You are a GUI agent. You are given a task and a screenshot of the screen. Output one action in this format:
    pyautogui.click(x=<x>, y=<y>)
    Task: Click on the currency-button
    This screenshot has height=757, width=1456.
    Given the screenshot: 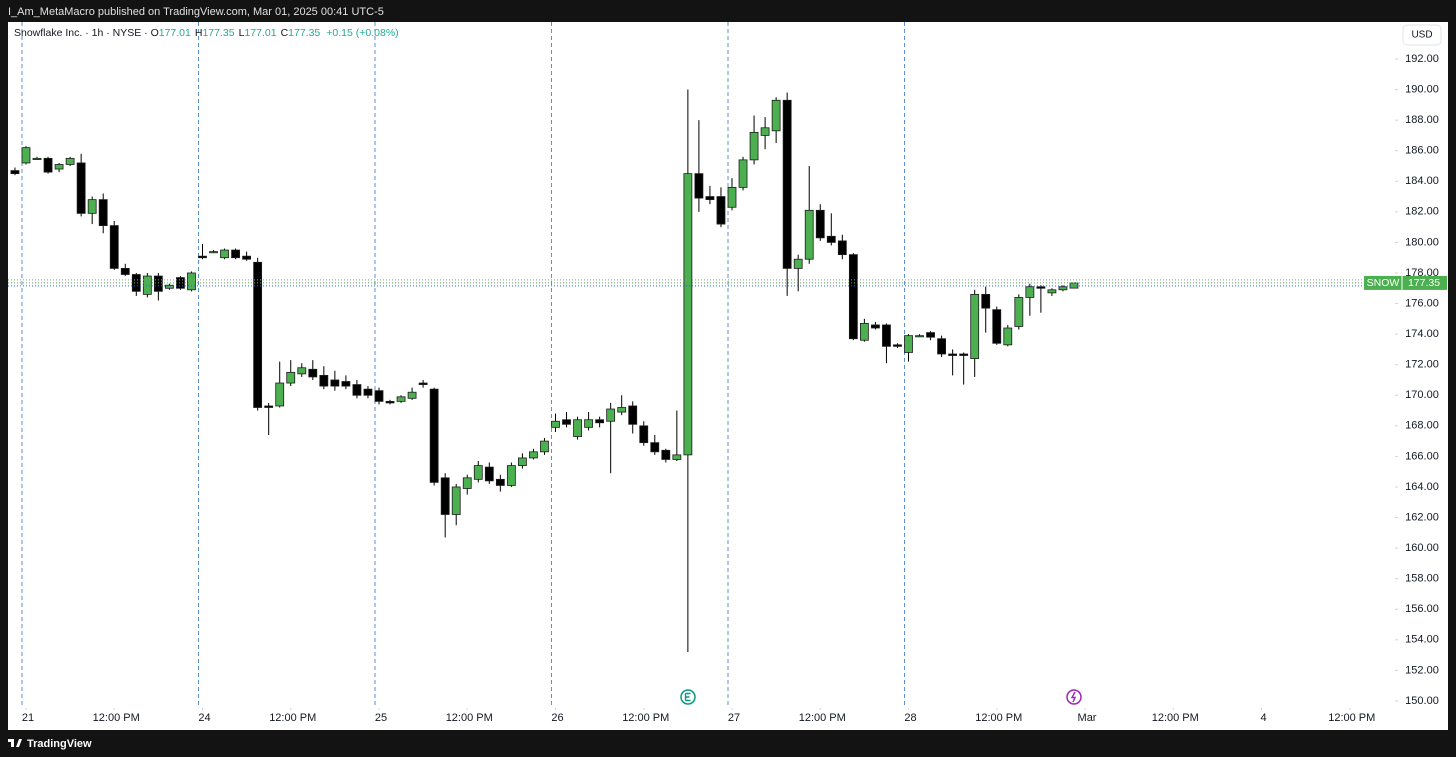 What is the action you would take?
    pyautogui.click(x=1422, y=35)
    